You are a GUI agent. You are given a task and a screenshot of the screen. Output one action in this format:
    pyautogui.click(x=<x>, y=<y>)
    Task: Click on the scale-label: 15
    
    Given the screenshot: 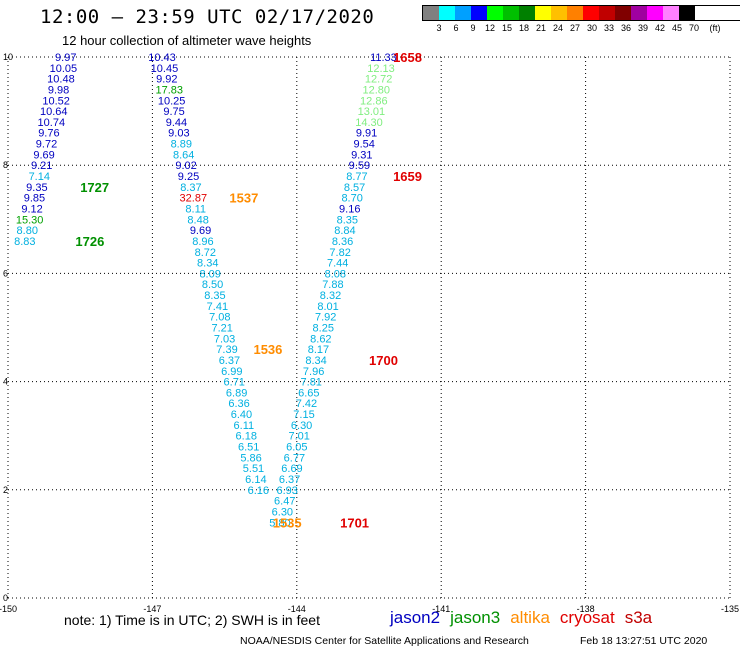 What is the action you would take?
    pyautogui.click(x=507, y=28)
    